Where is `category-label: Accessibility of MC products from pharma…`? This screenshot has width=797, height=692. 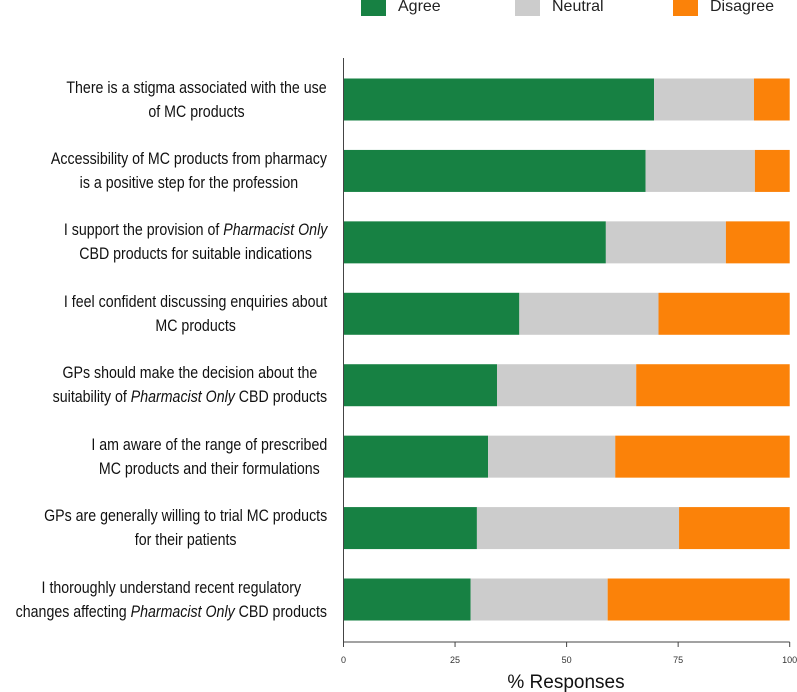
category-label: Accessibility of MC products from pharma… is located at coordinates (189, 171).